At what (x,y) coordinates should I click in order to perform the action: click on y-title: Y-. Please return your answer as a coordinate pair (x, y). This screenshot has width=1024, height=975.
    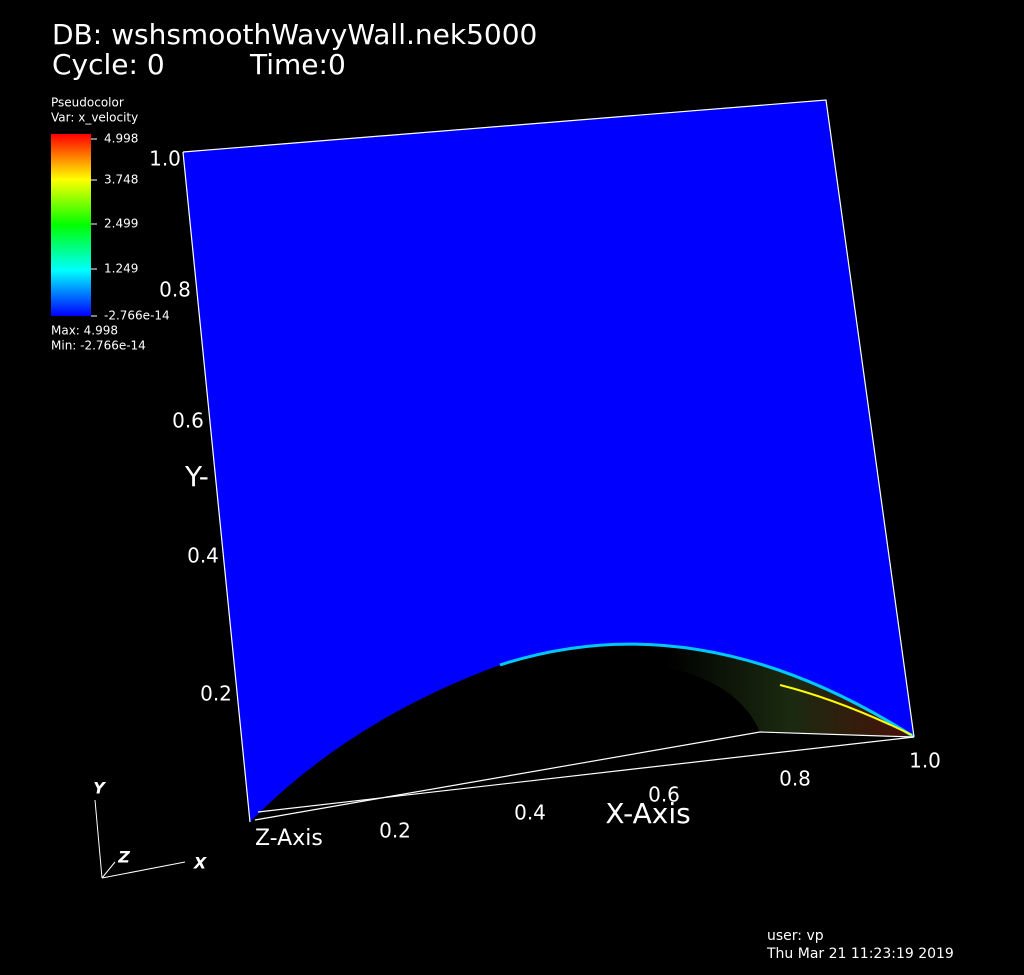
    Looking at the image, I should click on (196, 476).